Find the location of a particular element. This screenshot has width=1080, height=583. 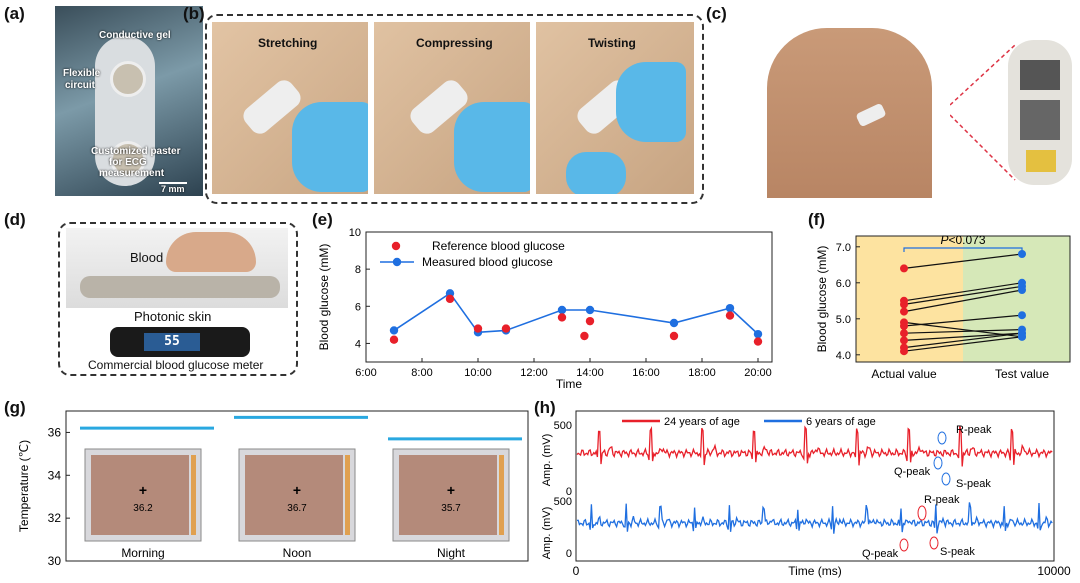

y-tick-bottom-0: 0 is located at coordinates (569, 554).